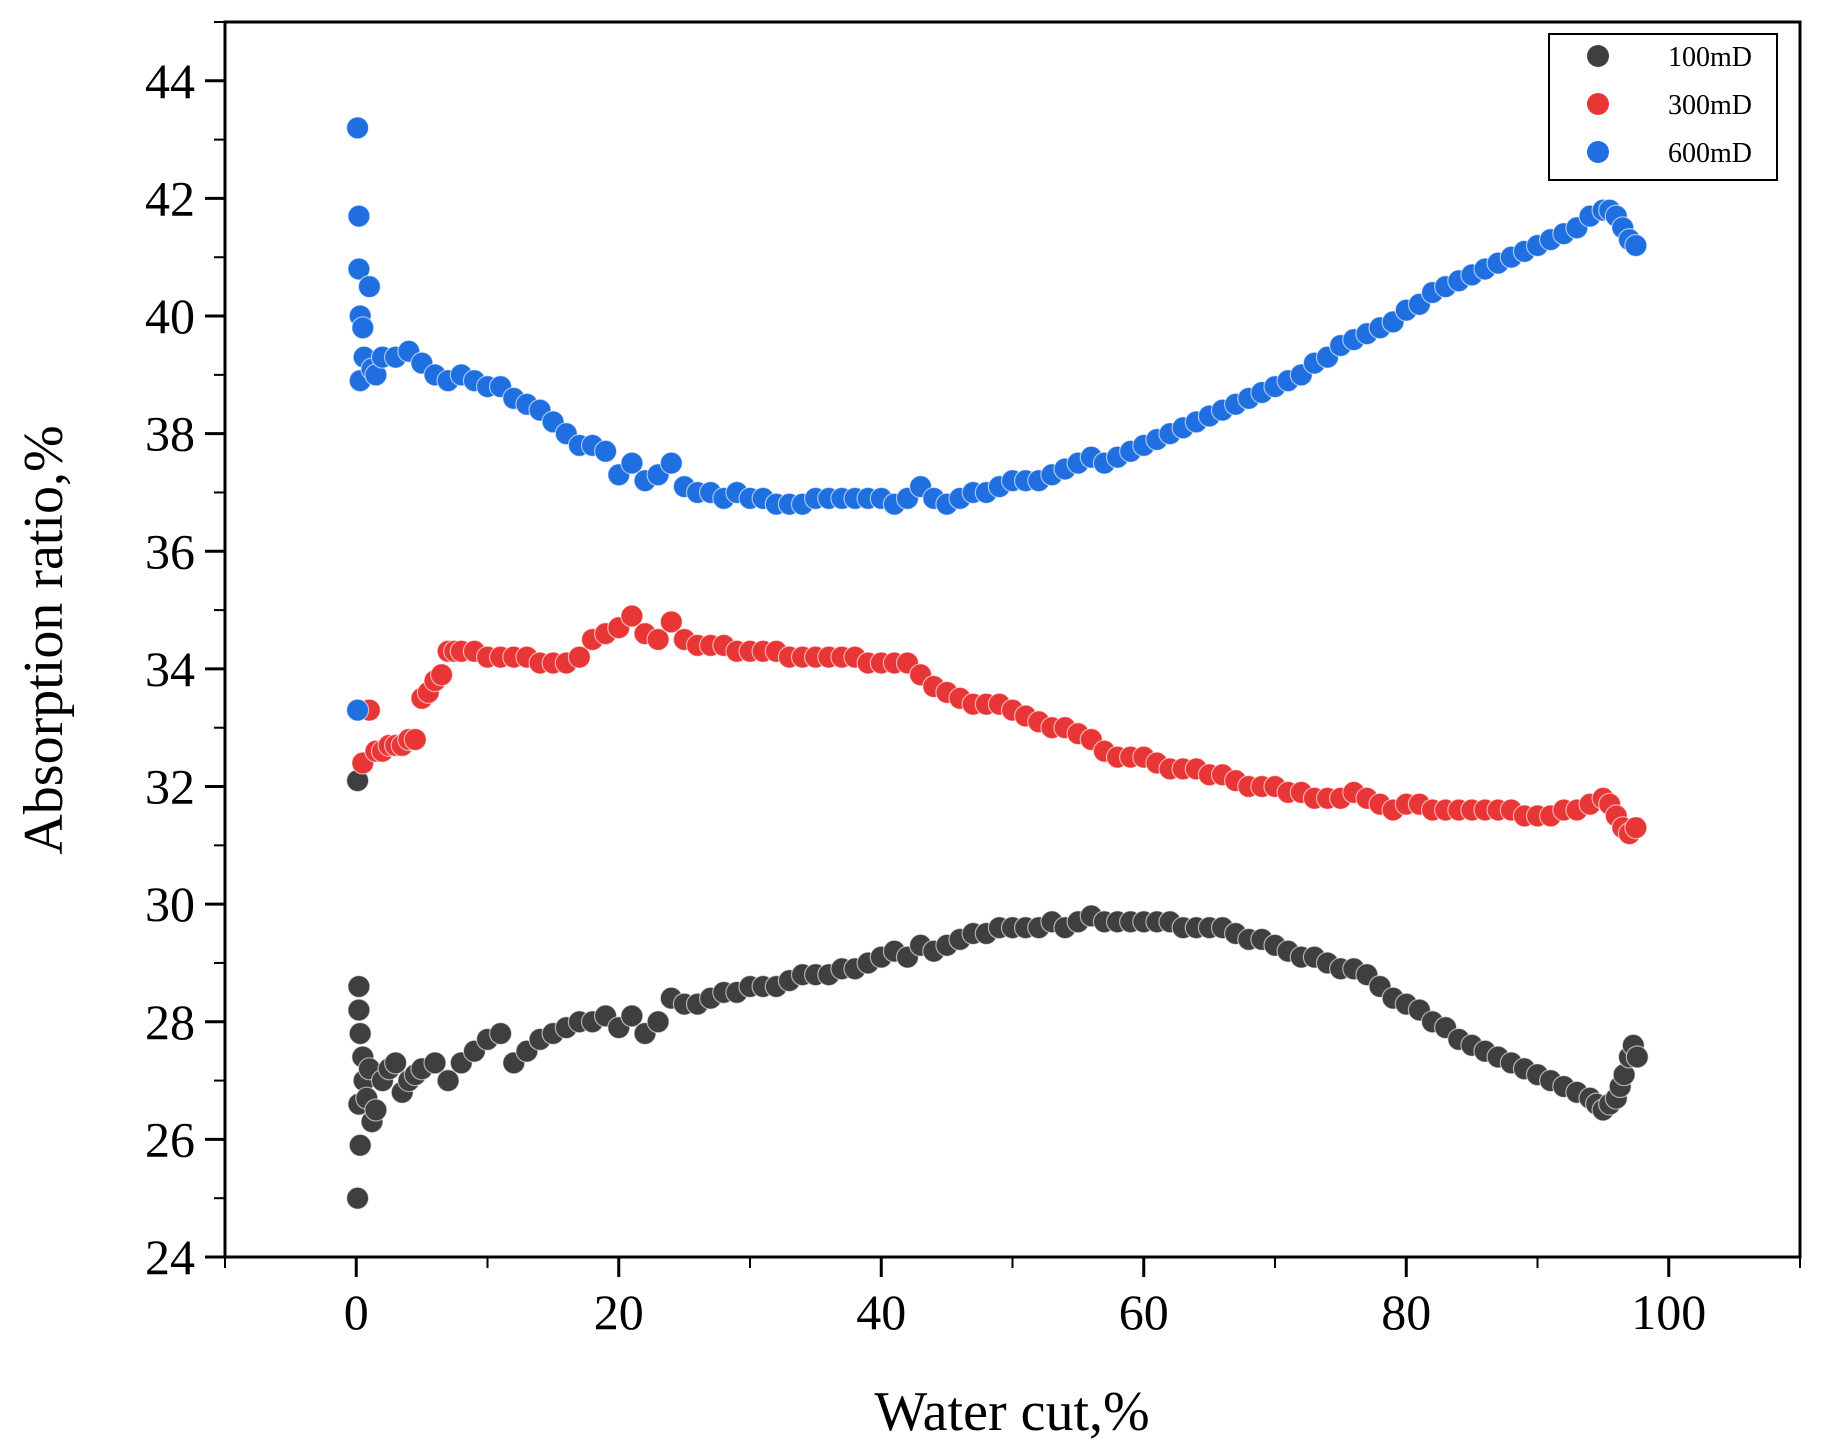  I want to click on legend-box, so click(1663, 107).